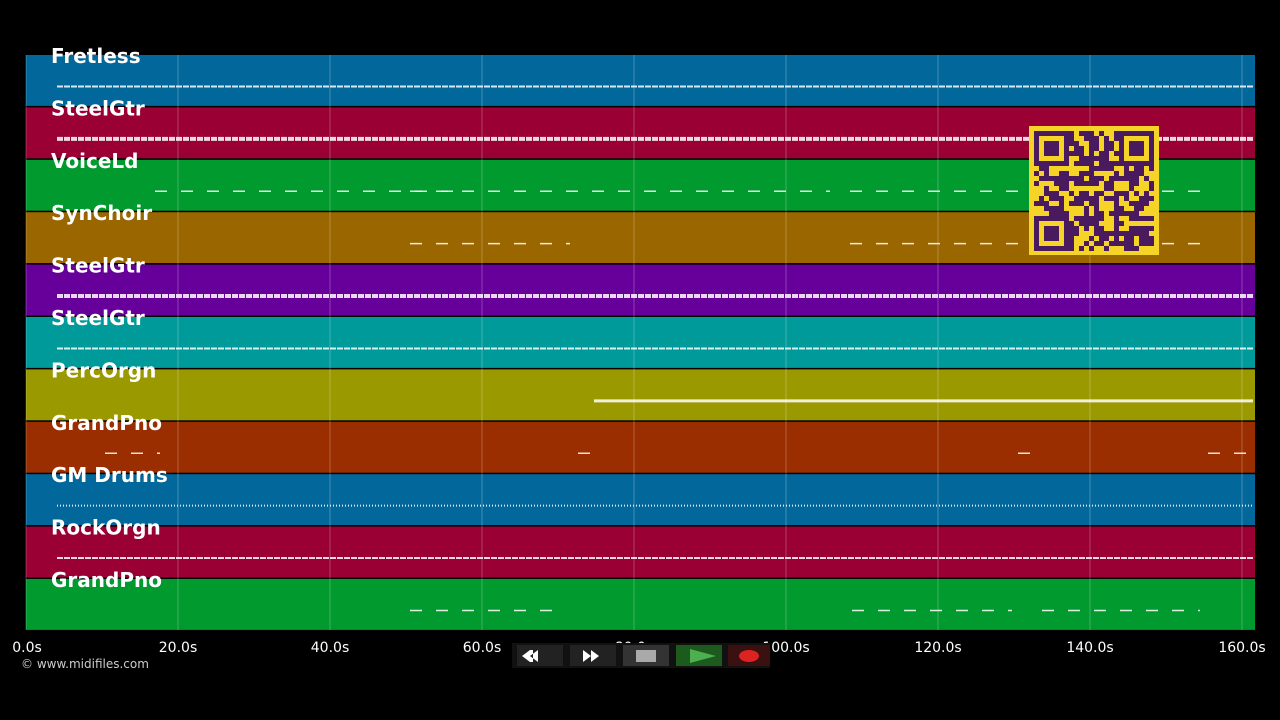  What do you see at coordinates (749, 655) in the screenshot?
I see `record-button` at bounding box center [749, 655].